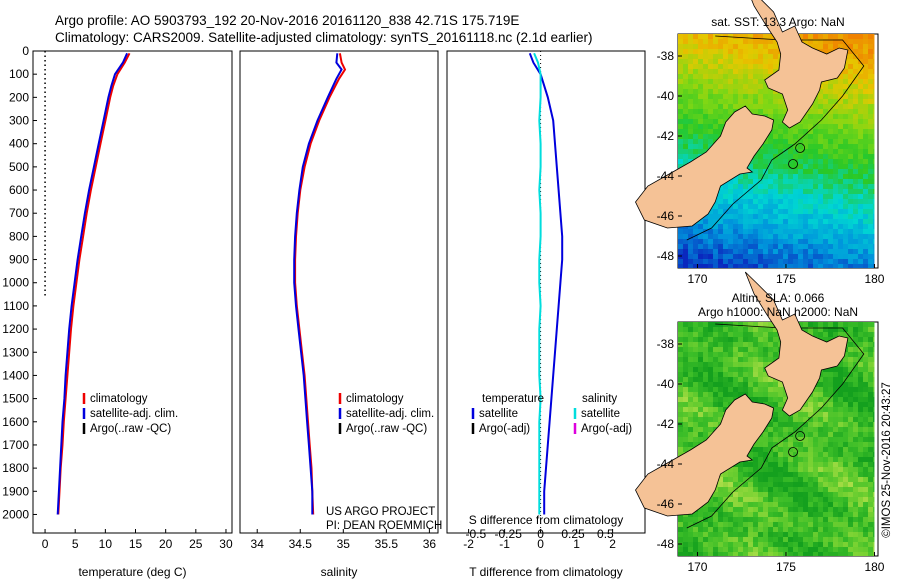  Describe the element at coordinates (666, 464) in the screenshot. I see `sla-map-ytick-label-3: -44` at that location.